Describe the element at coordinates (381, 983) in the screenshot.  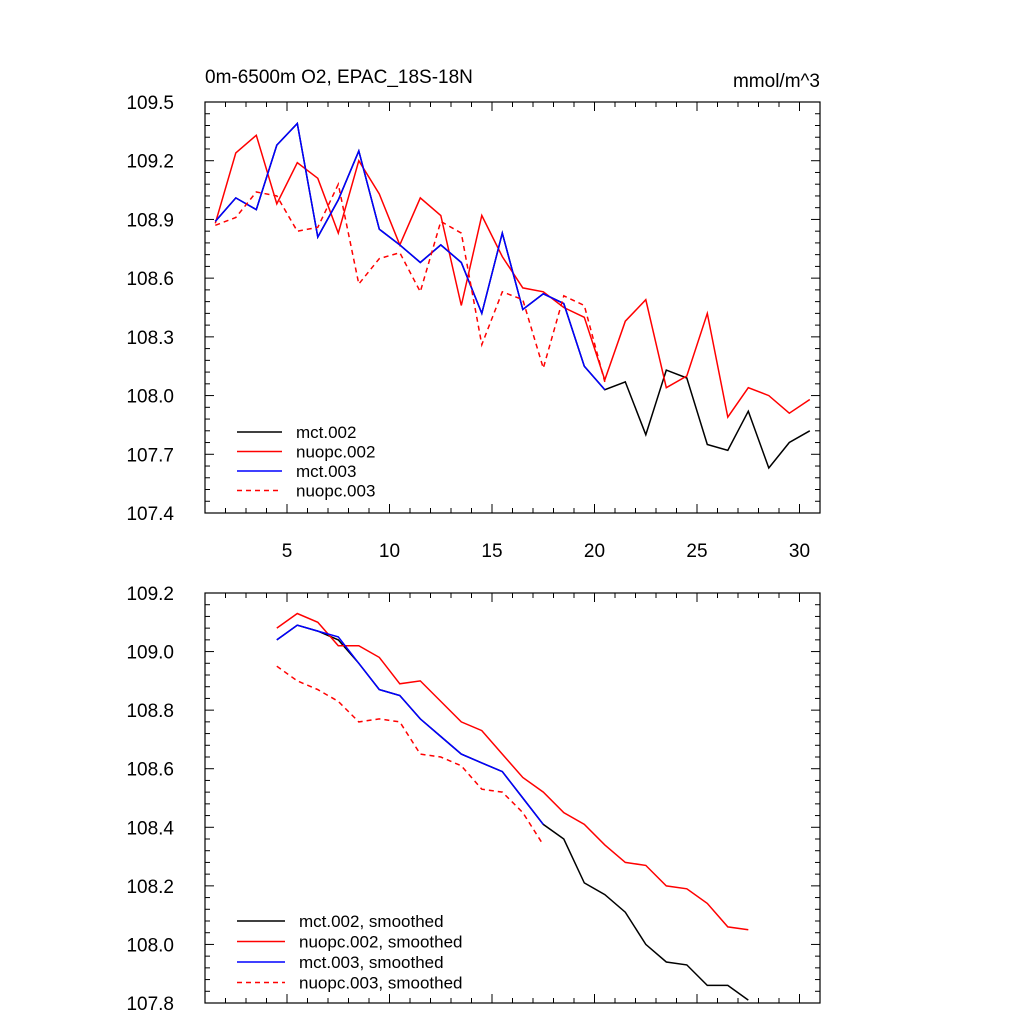
I see `legend-label: nuopc.003, smoothed` at that location.